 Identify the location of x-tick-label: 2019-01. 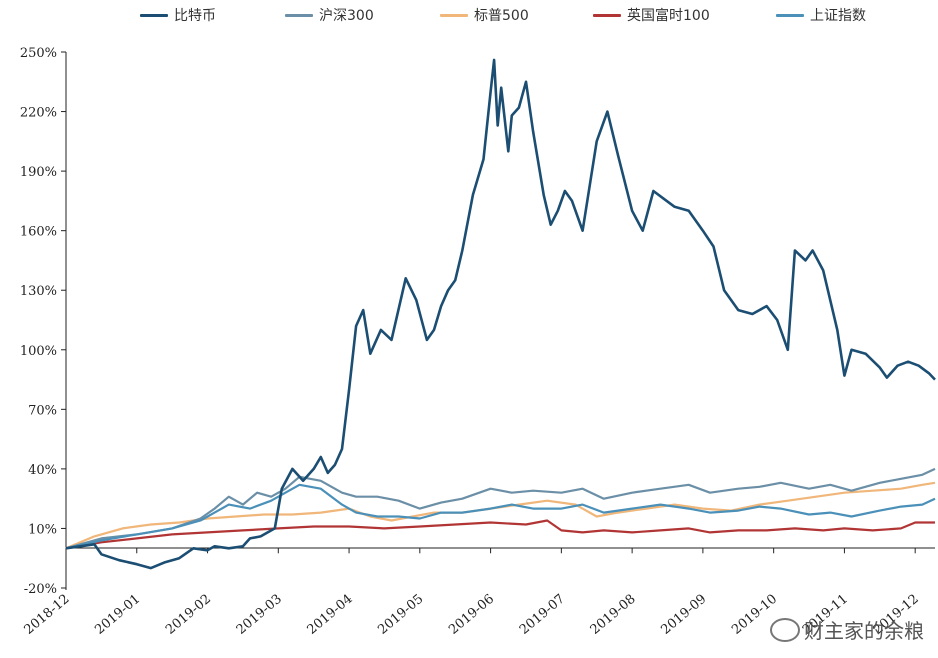
(117, 615).